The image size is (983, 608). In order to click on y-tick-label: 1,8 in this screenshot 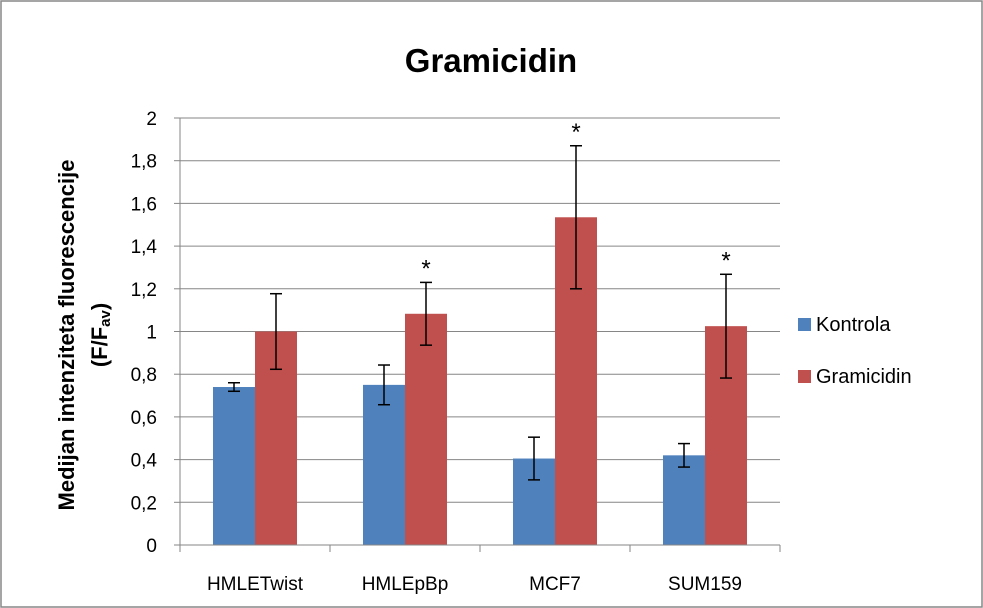, I will do `click(144, 162)`.